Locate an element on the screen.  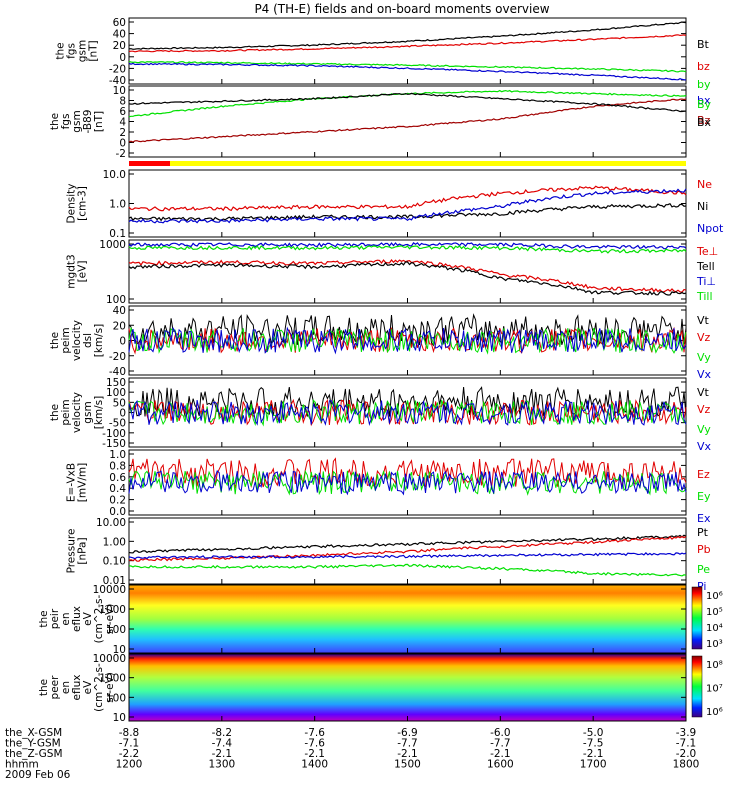
x-row-value: -2.0 is located at coordinates (686, 754).